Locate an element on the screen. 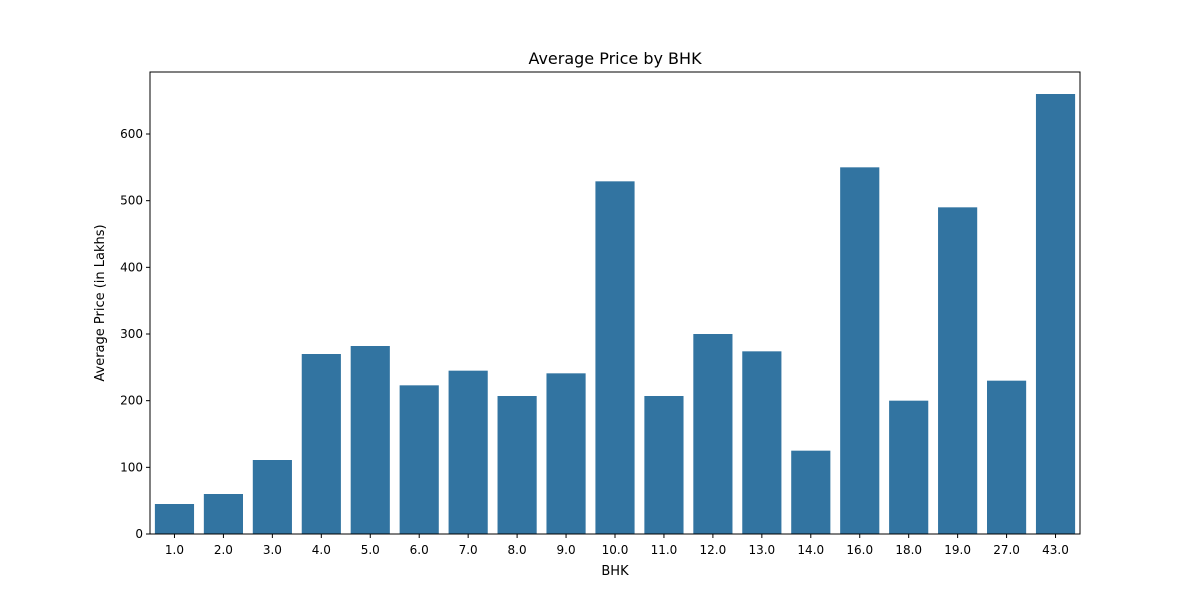 The width and height of the screenshot is (1200, 600). y-tick-label: 400 is located at coordinates (131, 267).